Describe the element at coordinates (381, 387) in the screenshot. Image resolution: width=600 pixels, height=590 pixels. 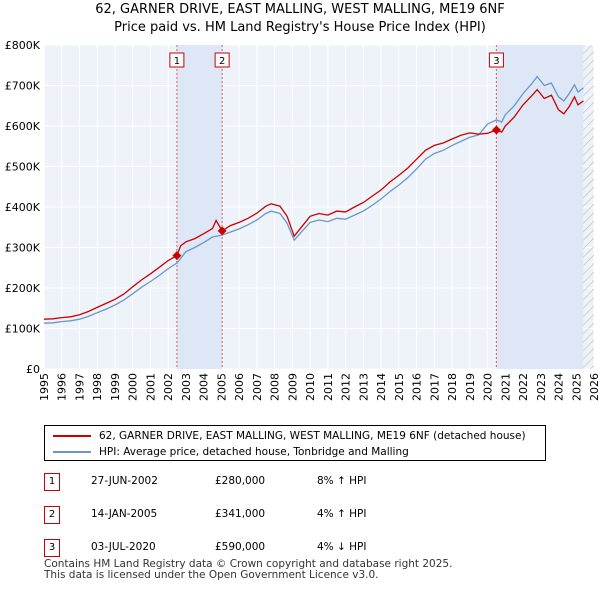
I see `x-tick-label: 2014` at that location.